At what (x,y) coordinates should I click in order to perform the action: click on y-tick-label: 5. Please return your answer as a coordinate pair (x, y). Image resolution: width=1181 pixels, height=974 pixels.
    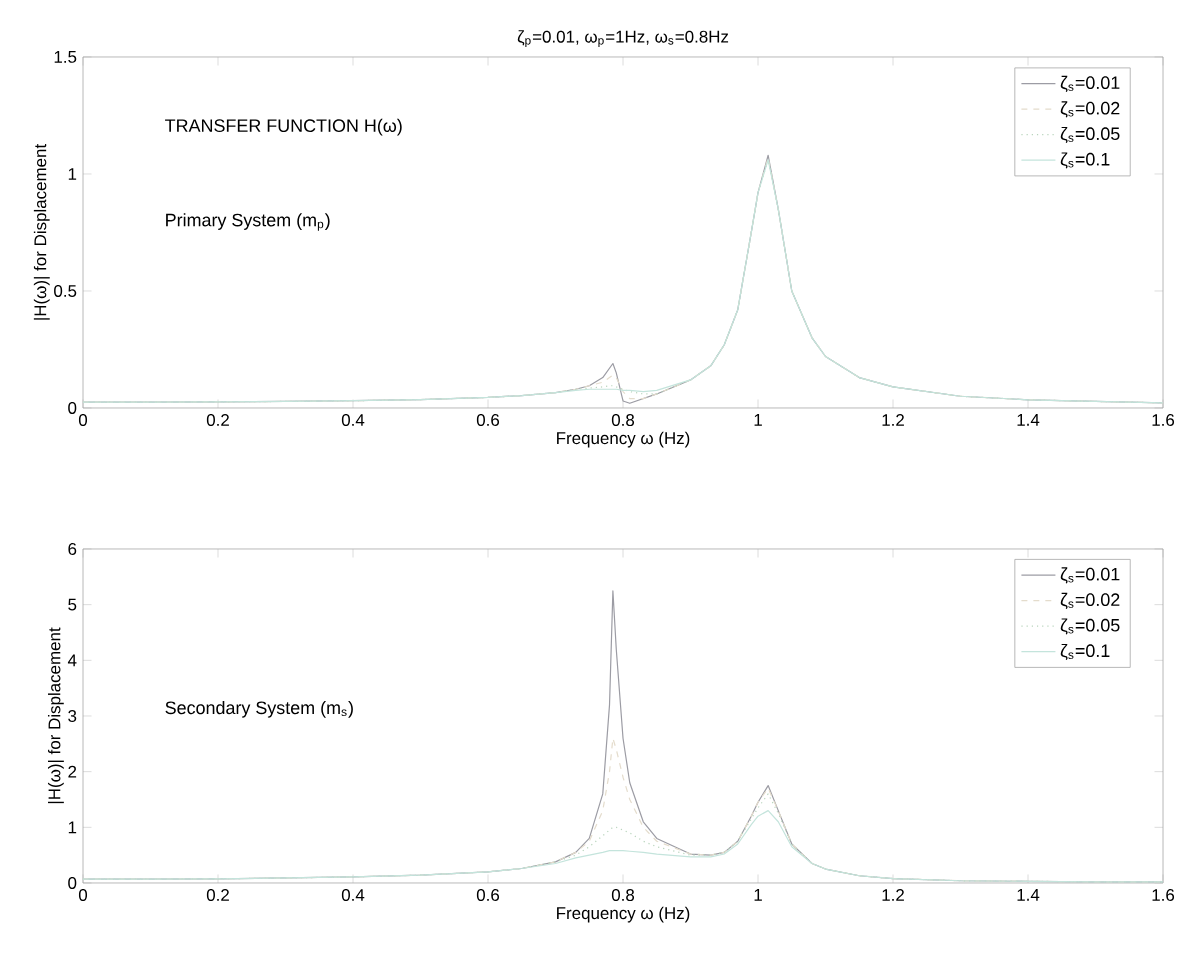
    Looking at the image, I should click on (72, 604).